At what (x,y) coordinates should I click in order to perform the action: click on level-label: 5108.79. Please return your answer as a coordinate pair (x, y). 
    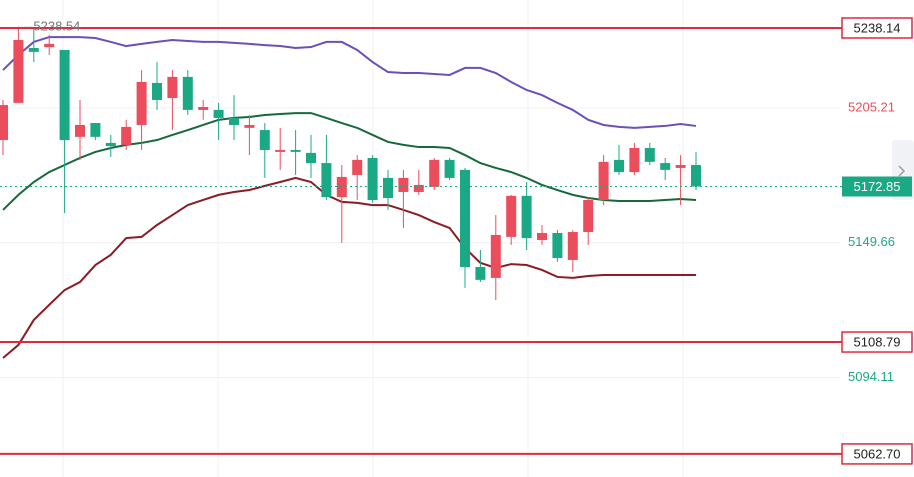
    Looking at the image, I should click on (877, 341).